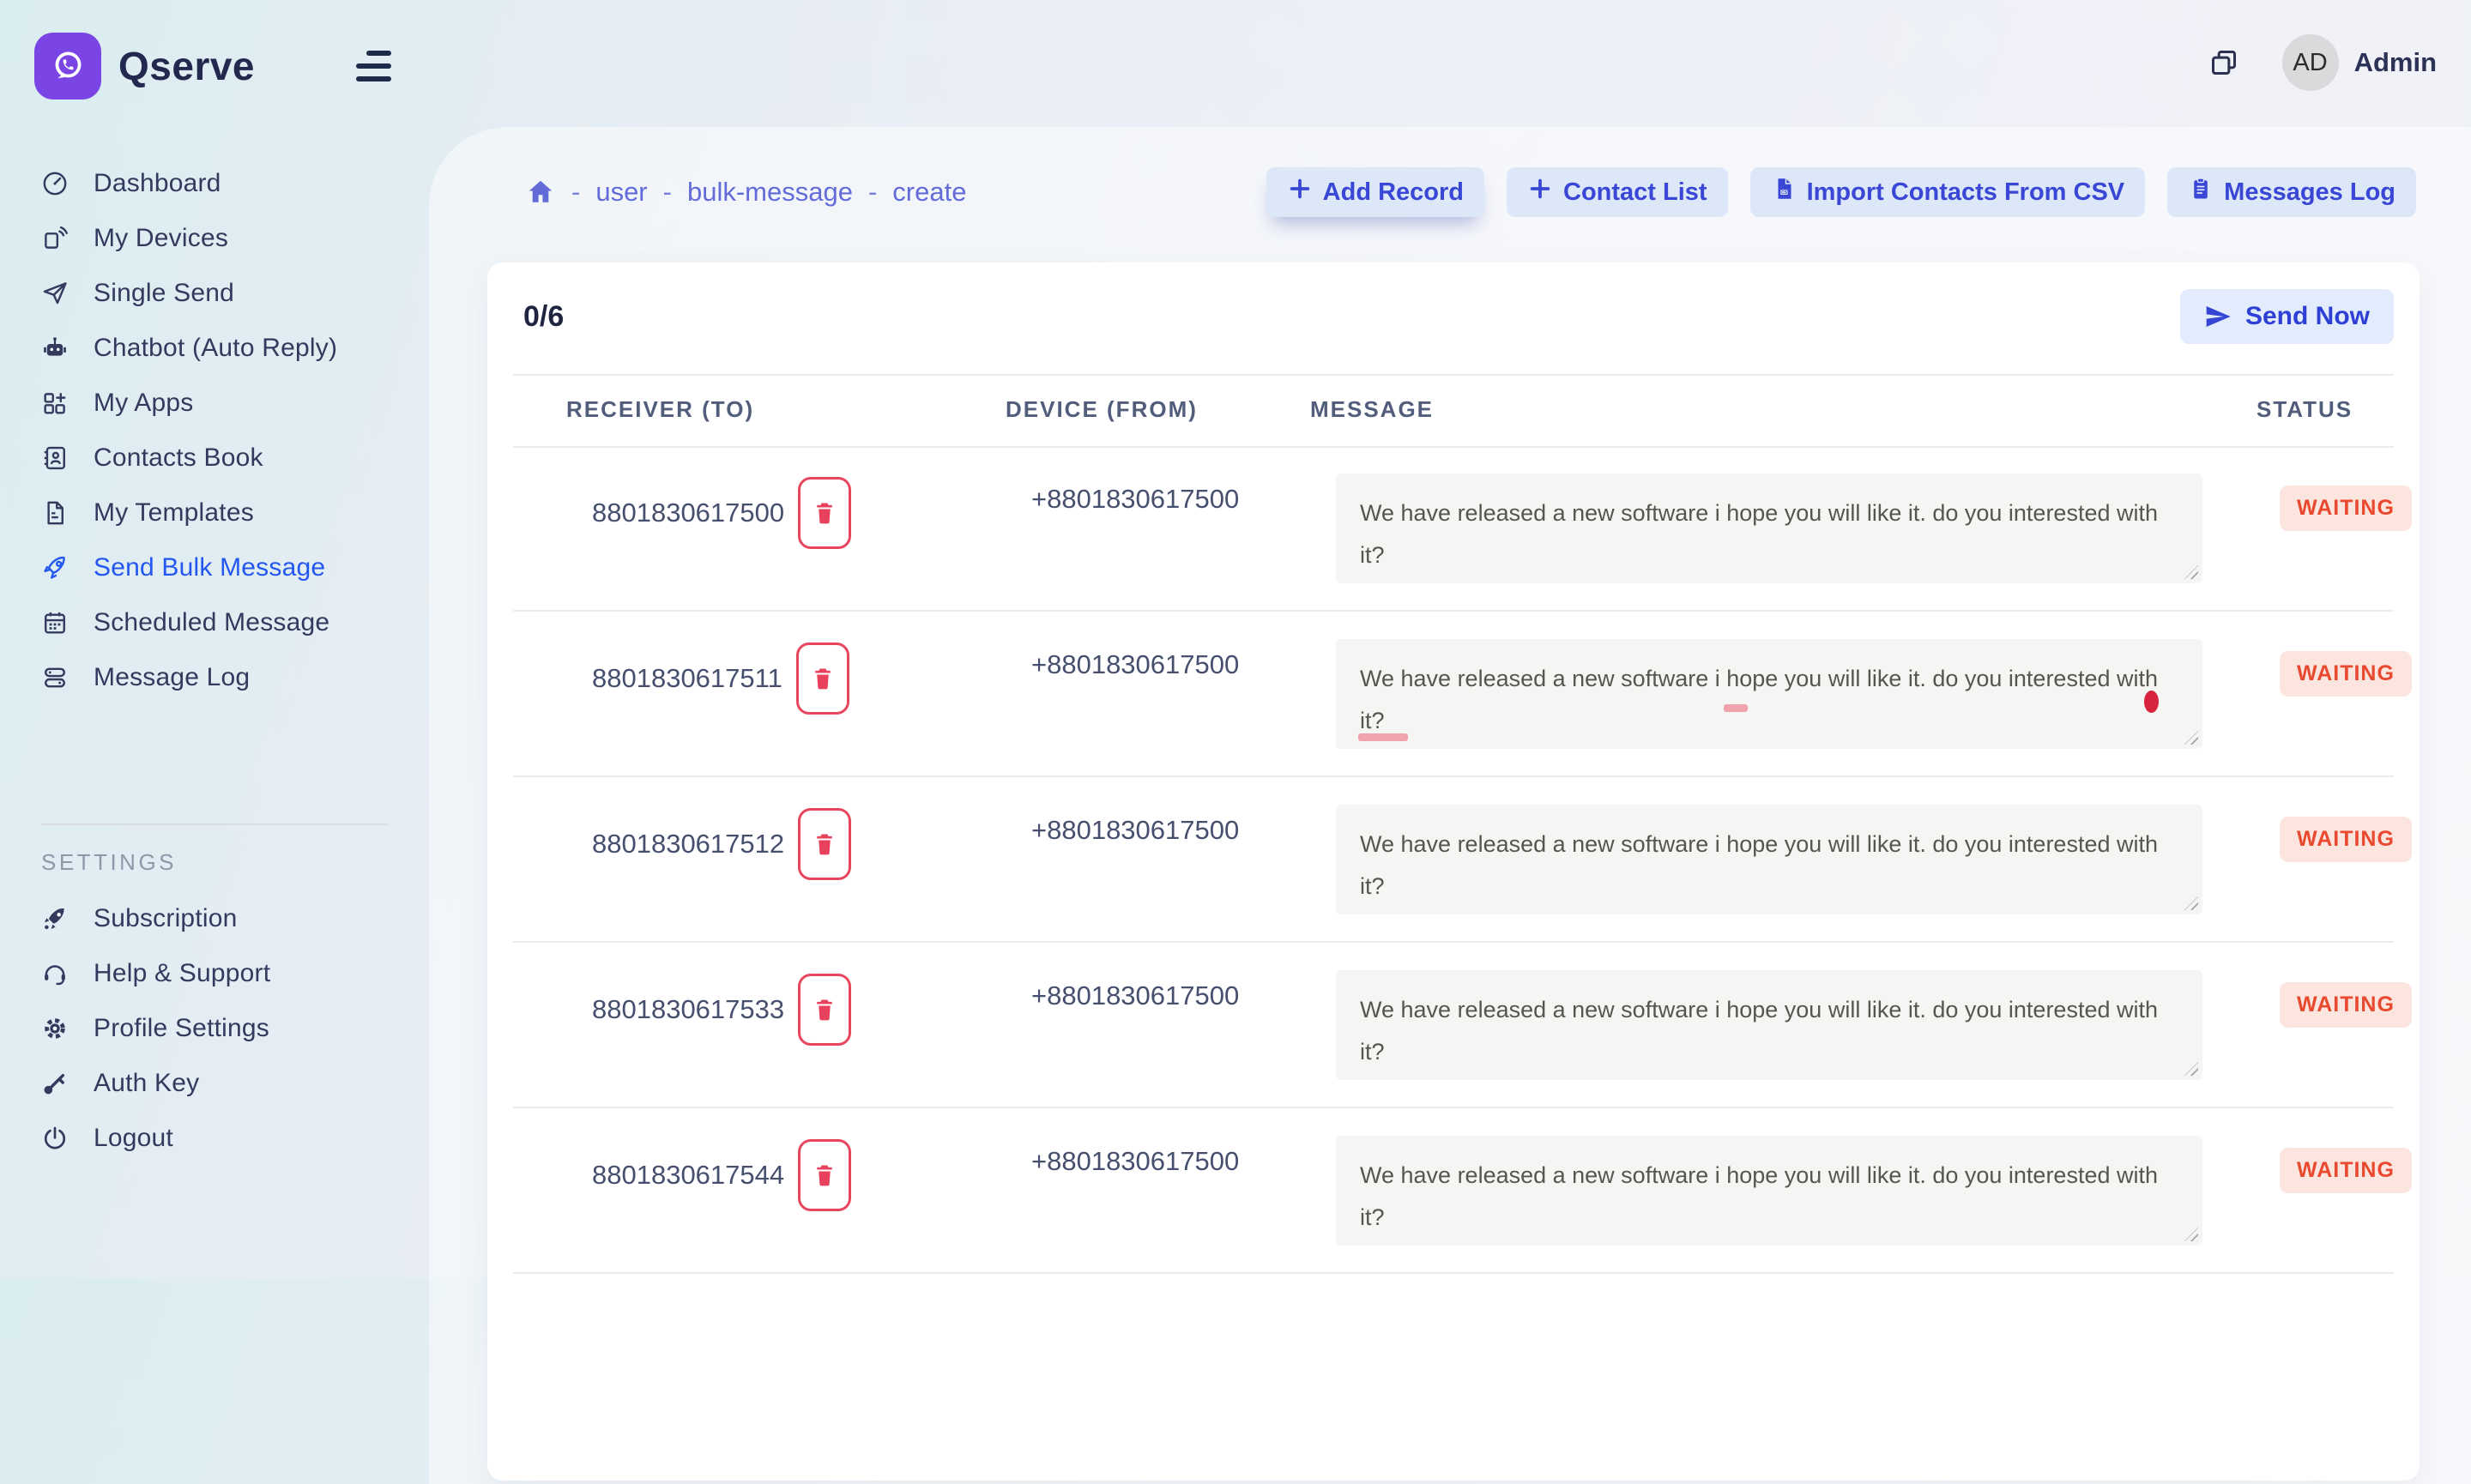 This screenshot has width=2471, height=1484. Describe the element at coordinates (214, 824) in the screenshot. I see `sidebar-divider` at that location.